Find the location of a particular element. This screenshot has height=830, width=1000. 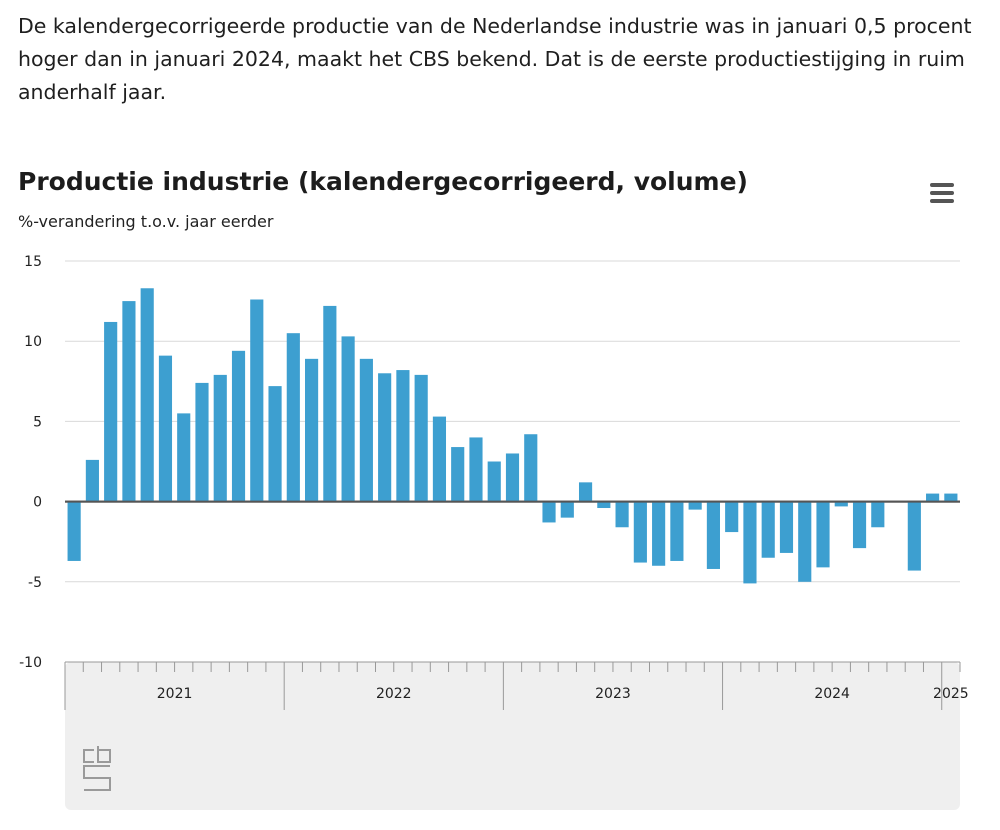

x-year-label: 2022 is located at coordinates (394, 694).